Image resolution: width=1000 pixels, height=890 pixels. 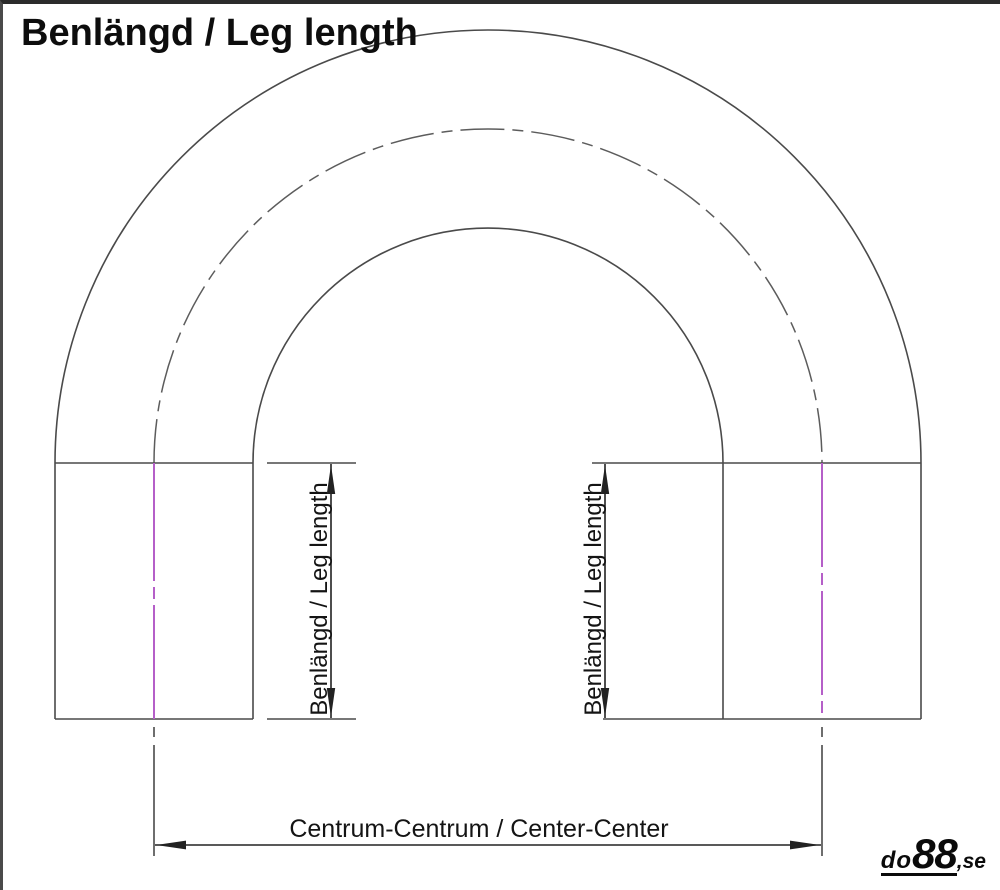 I want to click on right-dimension-arrow-up, so click(x=605, y=479).